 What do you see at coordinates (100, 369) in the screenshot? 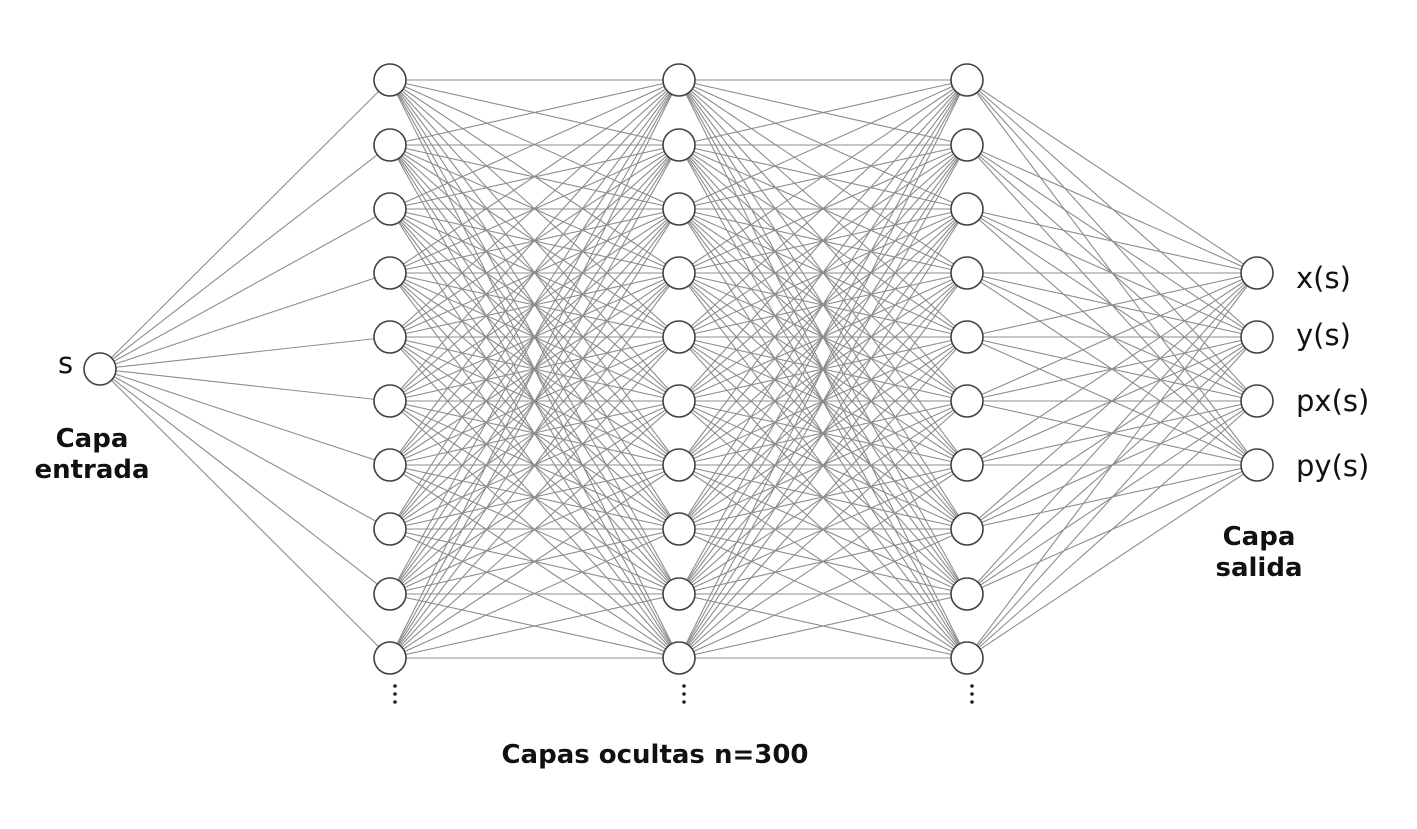
I see `input-neuron` at bounding box center [100, 369].